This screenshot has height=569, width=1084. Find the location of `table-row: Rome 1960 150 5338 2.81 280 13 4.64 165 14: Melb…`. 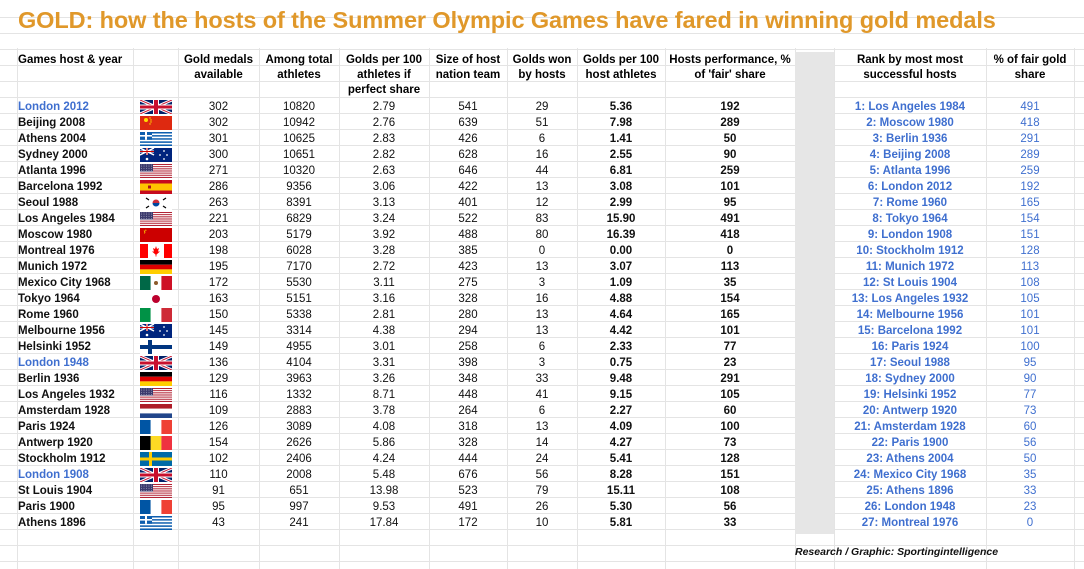

table-row: Rome 1960 150 5338 2.81 280 13 4.64 165 14: Melb… is located at coordinates (546, 315).